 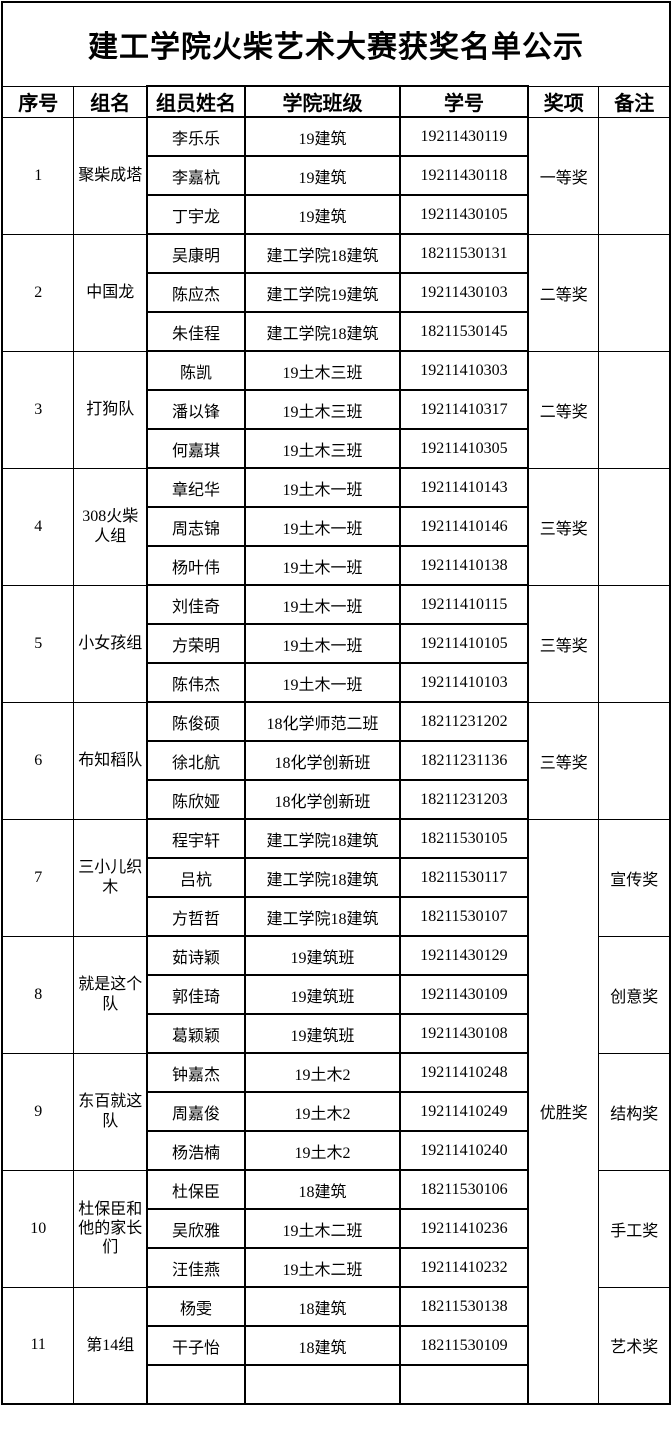 What do you see at coordinates (195, 955) in the screenshot?
I see `cell-member-name: 茹诗颖` at bounding box center [195, 955].